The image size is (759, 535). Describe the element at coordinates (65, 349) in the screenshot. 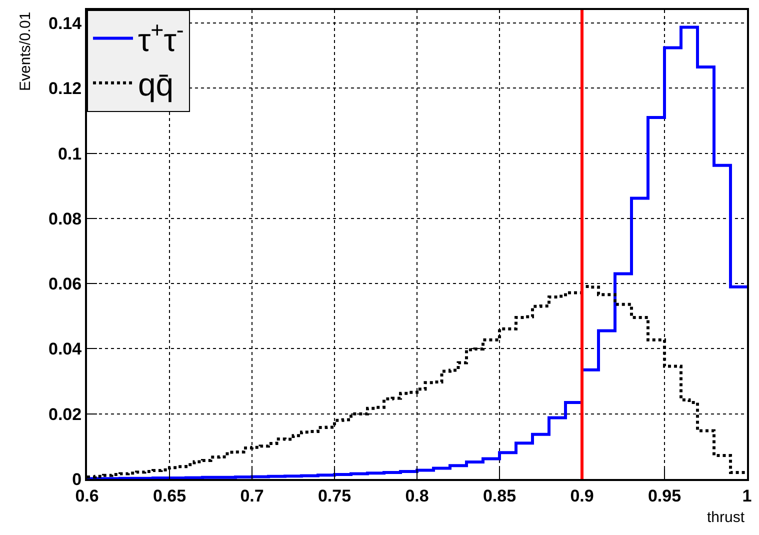

I see `y-tick-label: 0.04` at that location.